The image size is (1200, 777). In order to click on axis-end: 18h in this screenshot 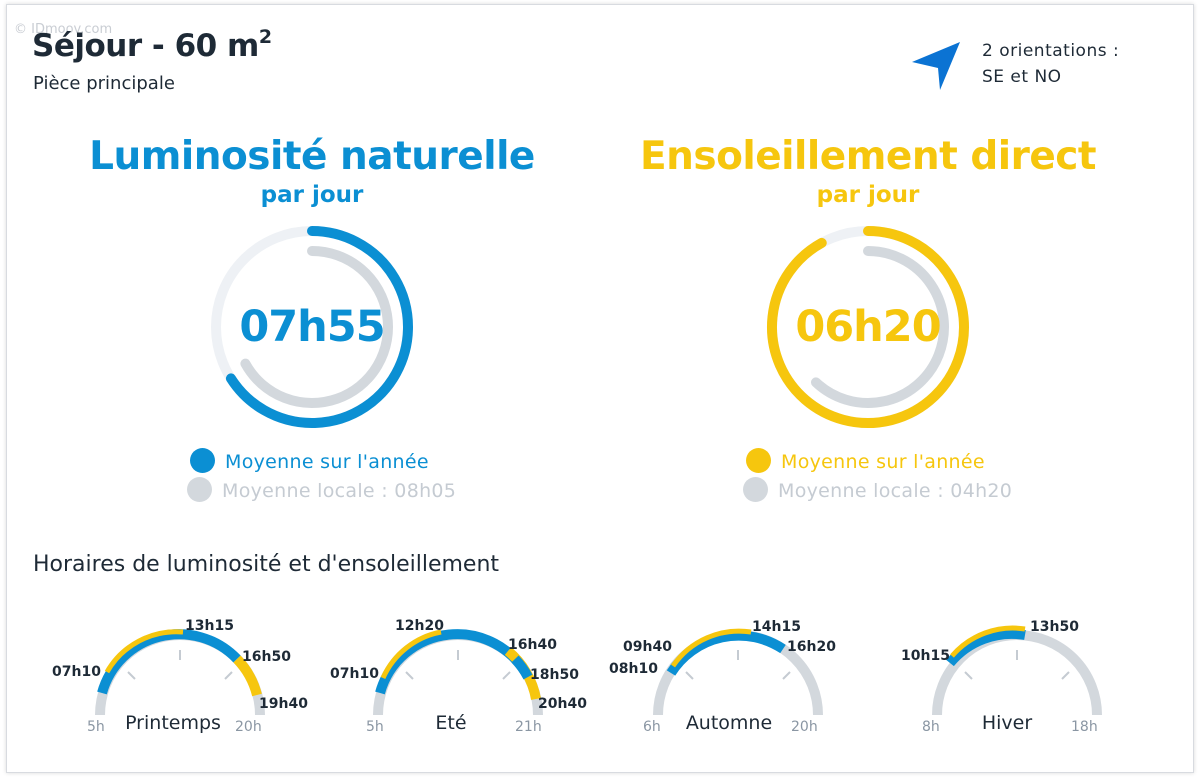, I will do `click(1084, 727)`.